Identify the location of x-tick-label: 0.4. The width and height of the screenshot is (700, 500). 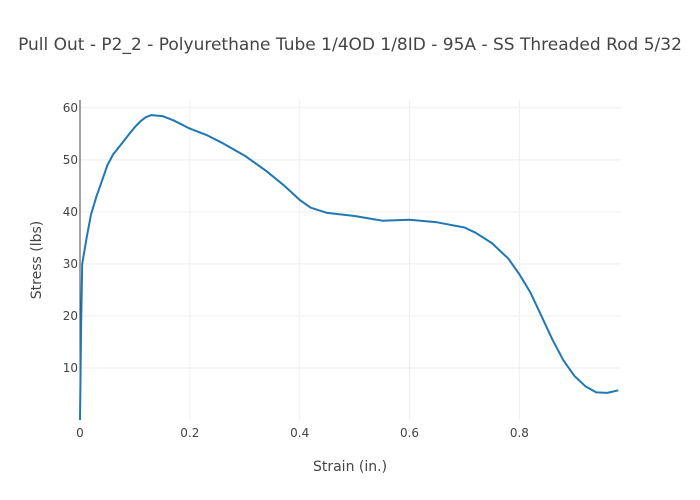
(299, 433).